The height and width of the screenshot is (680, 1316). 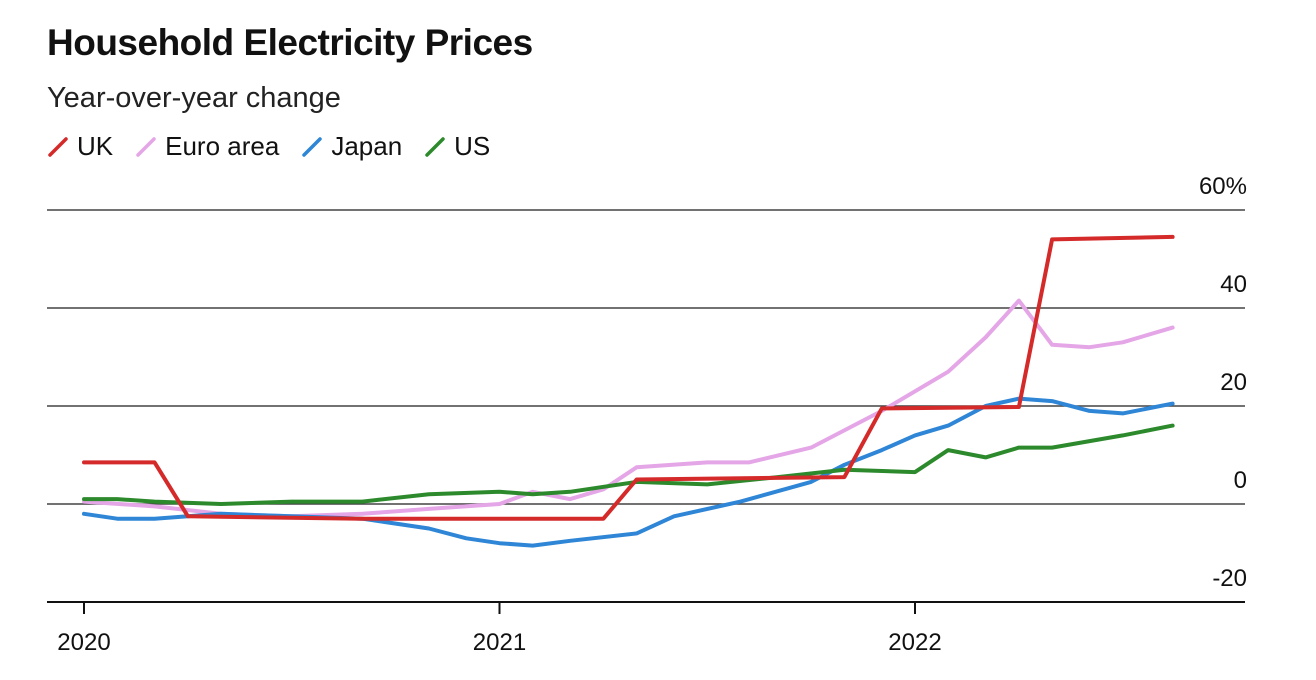 I want to click on legend-item-us: US, so click(x=457, y=146).